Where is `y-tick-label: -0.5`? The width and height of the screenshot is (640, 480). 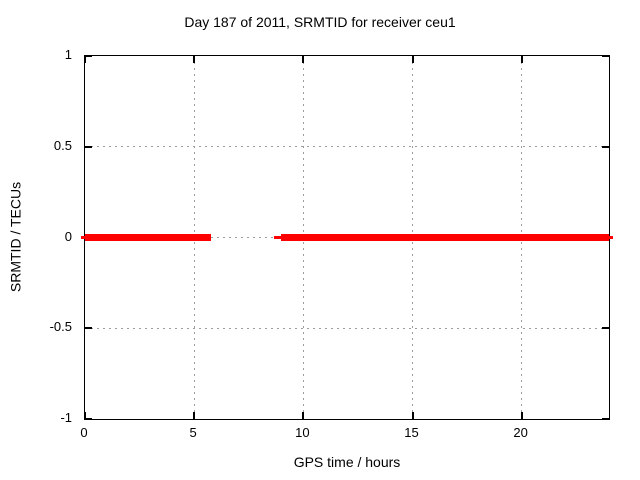 y-tick-label: -0.5 is located at coordinates (60, 327).